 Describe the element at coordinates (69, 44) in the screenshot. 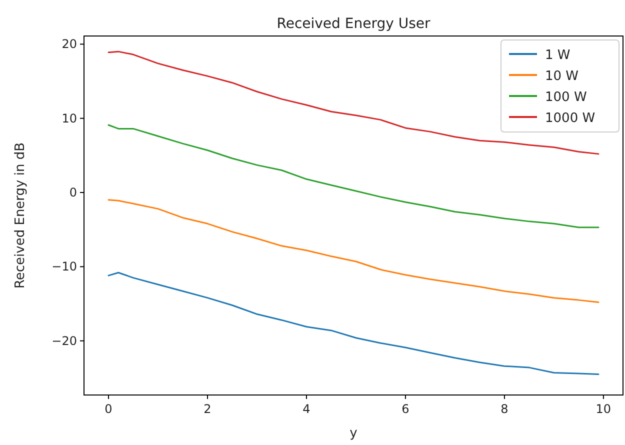

I see `y-tick-label: 20` at that location.